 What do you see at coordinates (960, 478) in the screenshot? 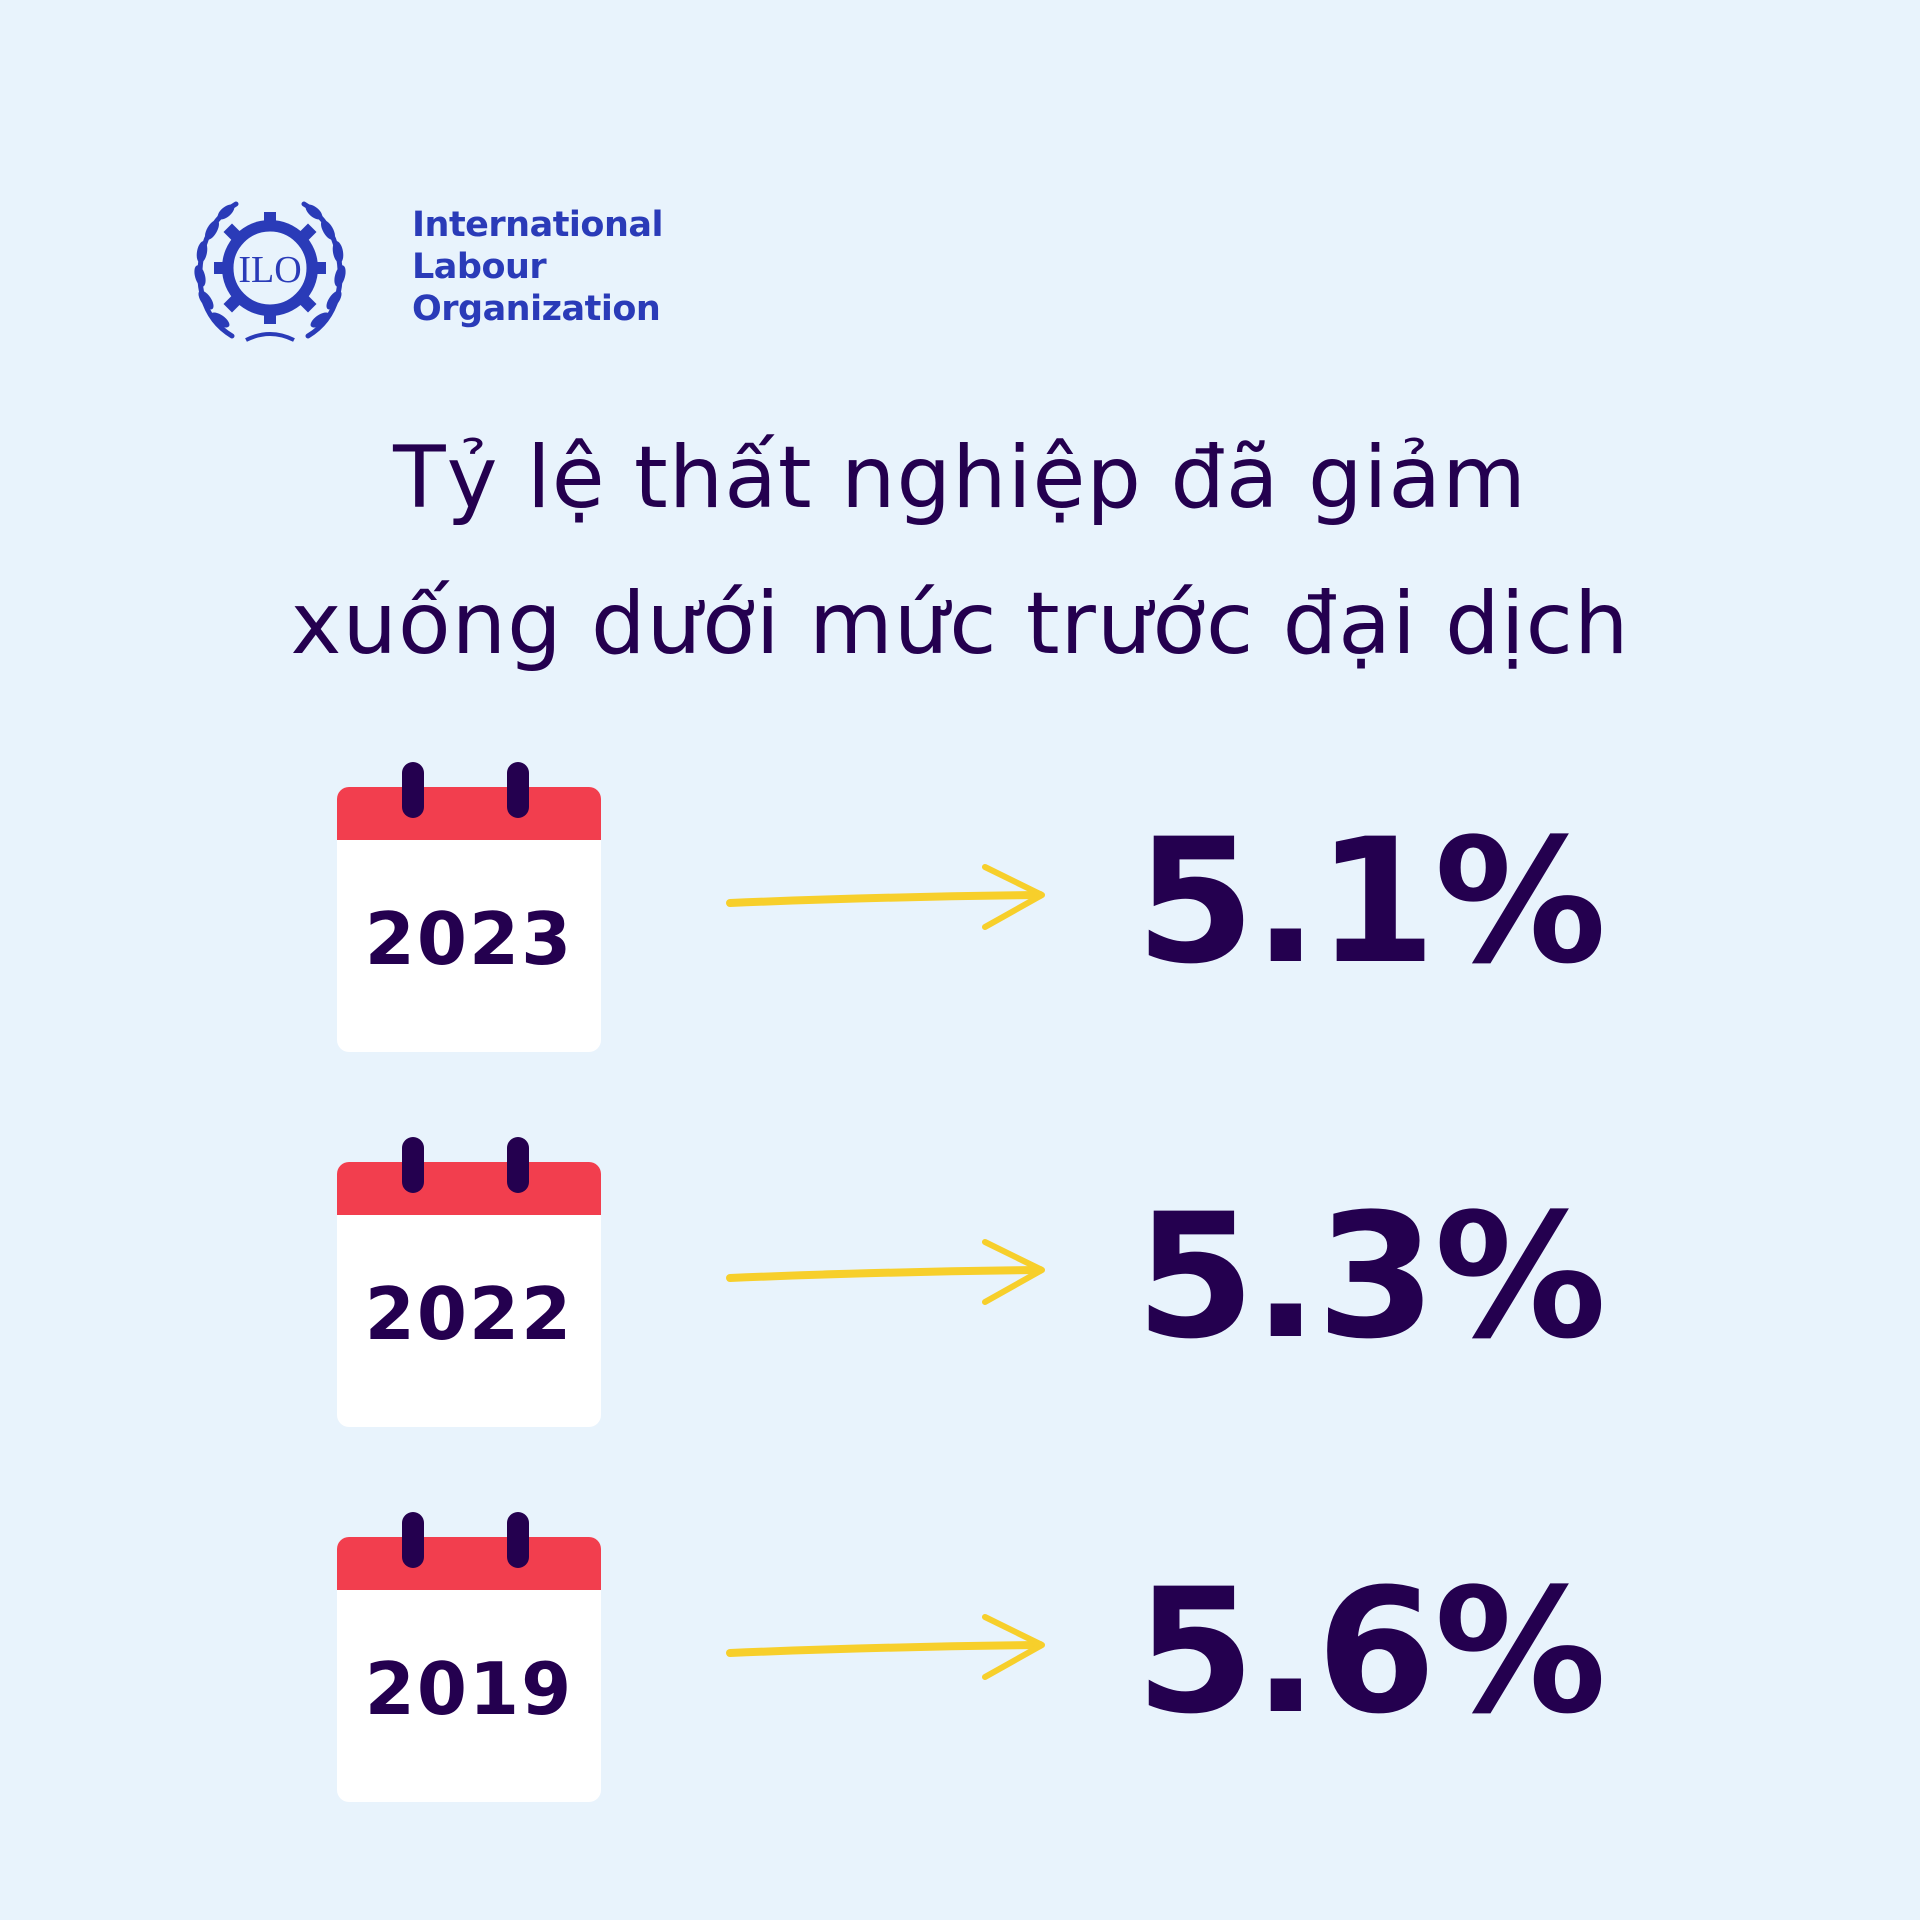
I see `title-line-1: Tỷ lệ thất nghiệp đã giảm` at bounding box center [960, 478].